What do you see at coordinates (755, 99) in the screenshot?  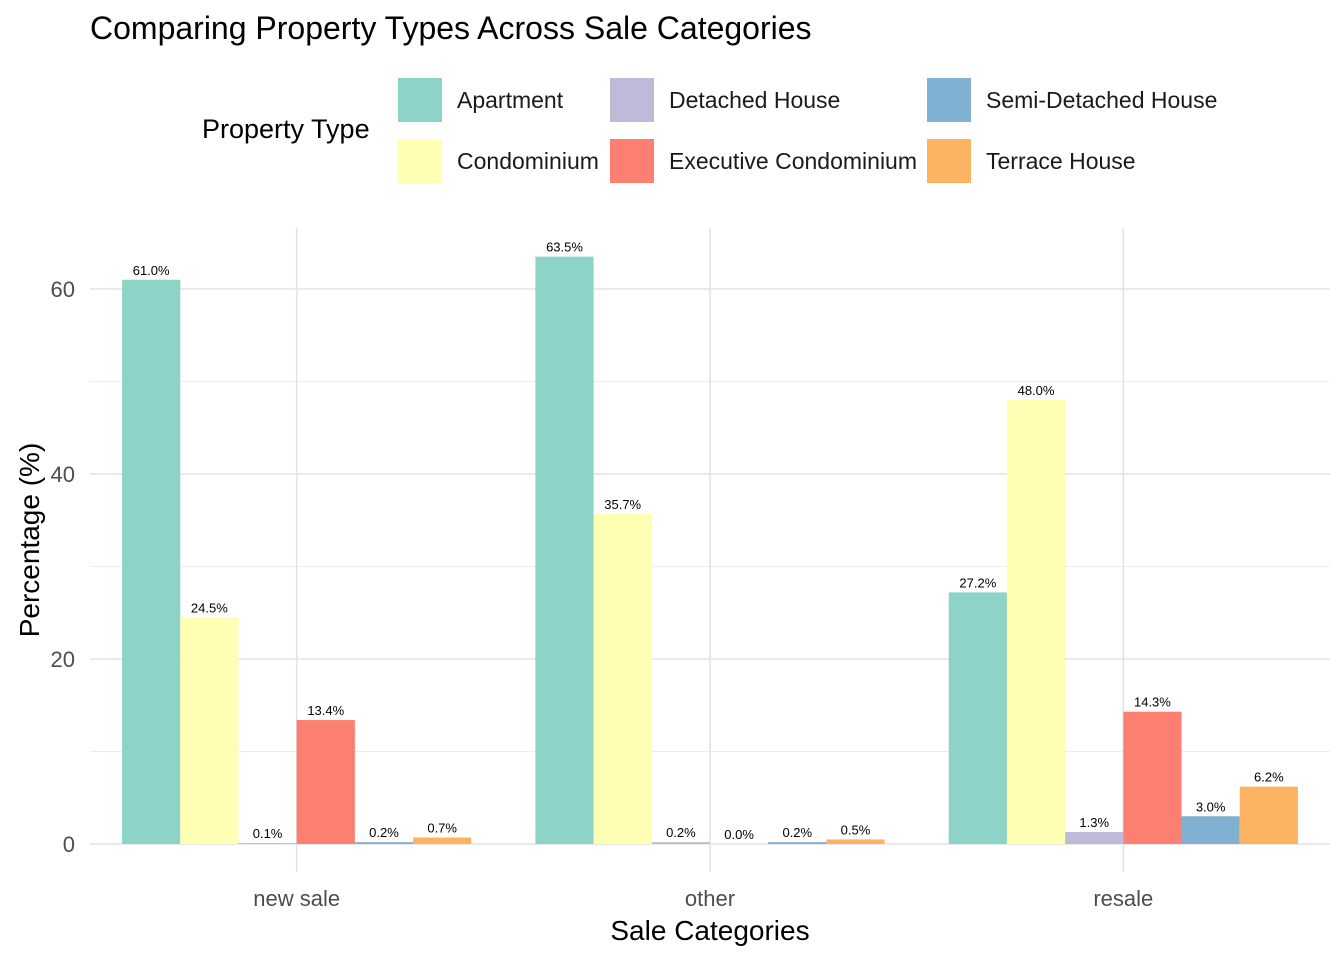 I see `legend-label: Detached House` at bounding box center [755, 99].